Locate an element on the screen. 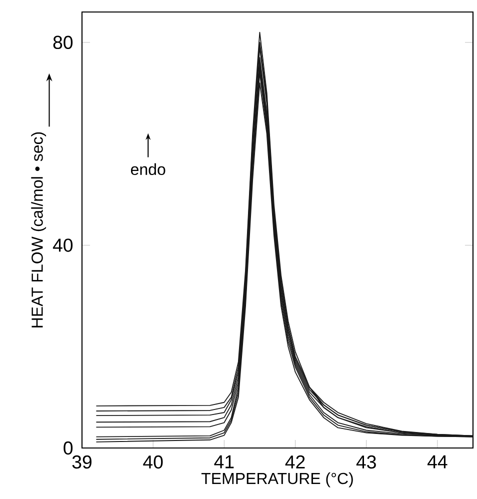 This screenshot has height=499, width=477. x-tick-label: 42 is located at coordinates (295, 461).